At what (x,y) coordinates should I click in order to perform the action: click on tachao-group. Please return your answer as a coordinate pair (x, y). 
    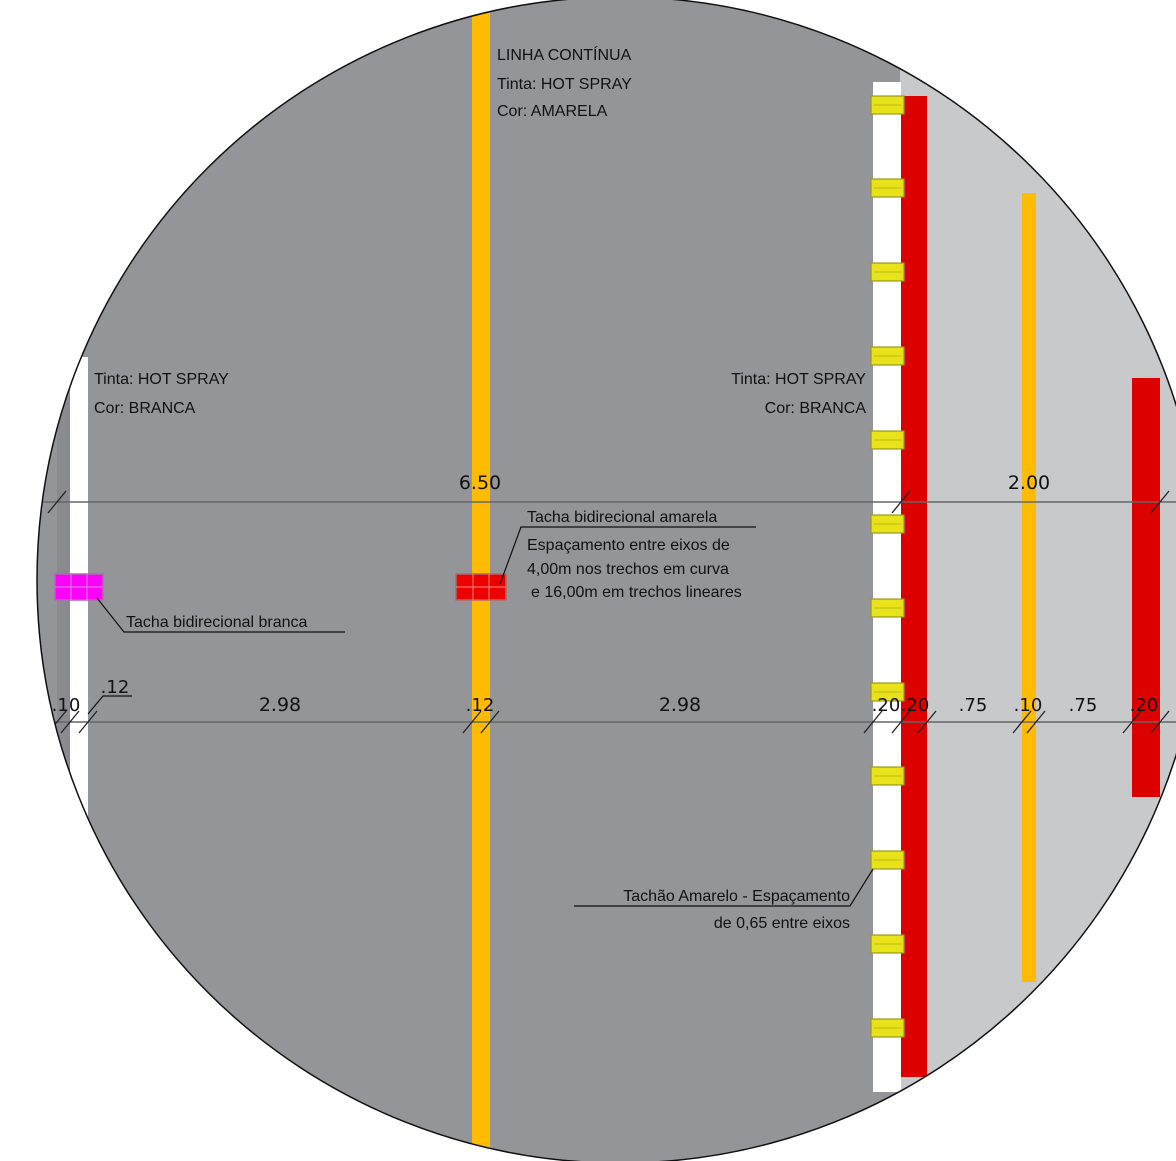
    Looking at the image, I should click on (887, 566).